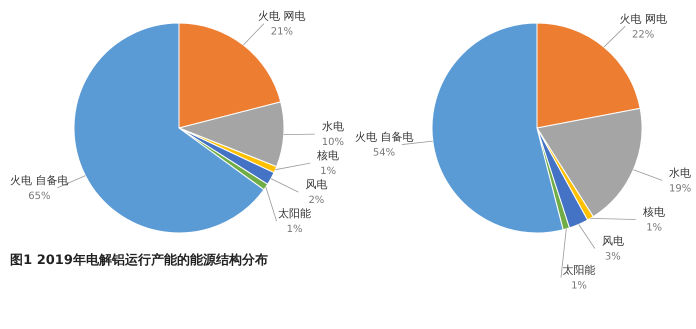 This screenshot has width=696, height=329. Describe the element at coordinates (333, 142) in the screenshot. I see `data-label: 10%` at that location.